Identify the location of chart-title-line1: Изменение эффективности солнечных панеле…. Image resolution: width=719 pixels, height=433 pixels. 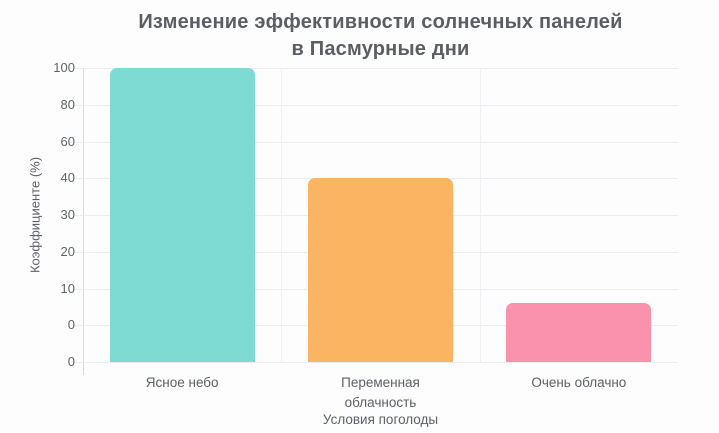
(380, 22).